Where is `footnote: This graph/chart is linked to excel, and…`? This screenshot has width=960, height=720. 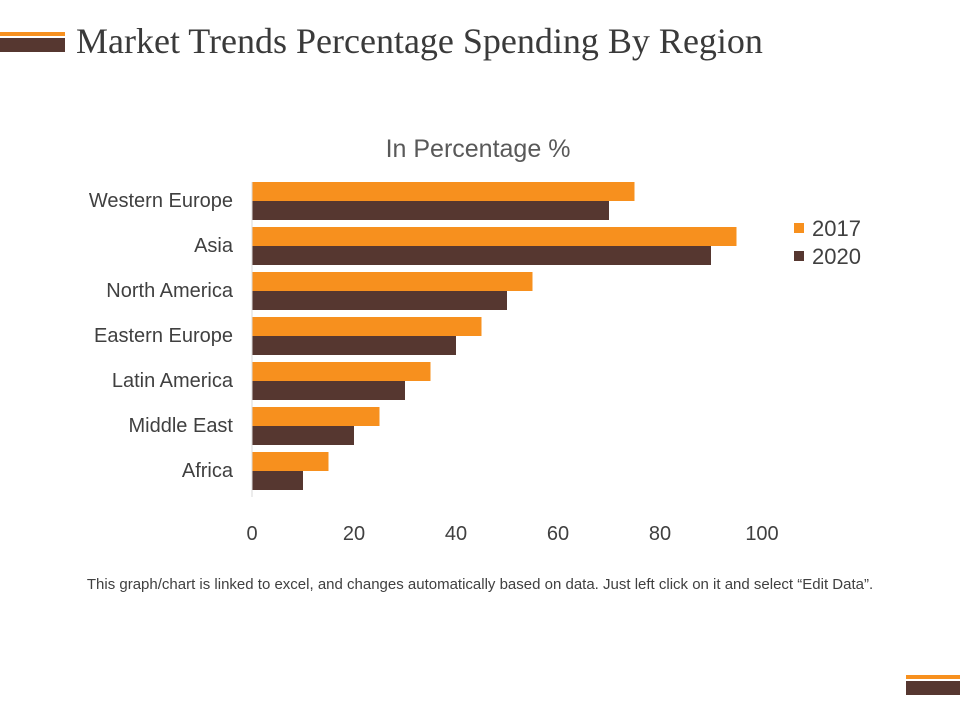 footnote: This graph/chart is linked to excel, and… is located at coordinates (480, 584).